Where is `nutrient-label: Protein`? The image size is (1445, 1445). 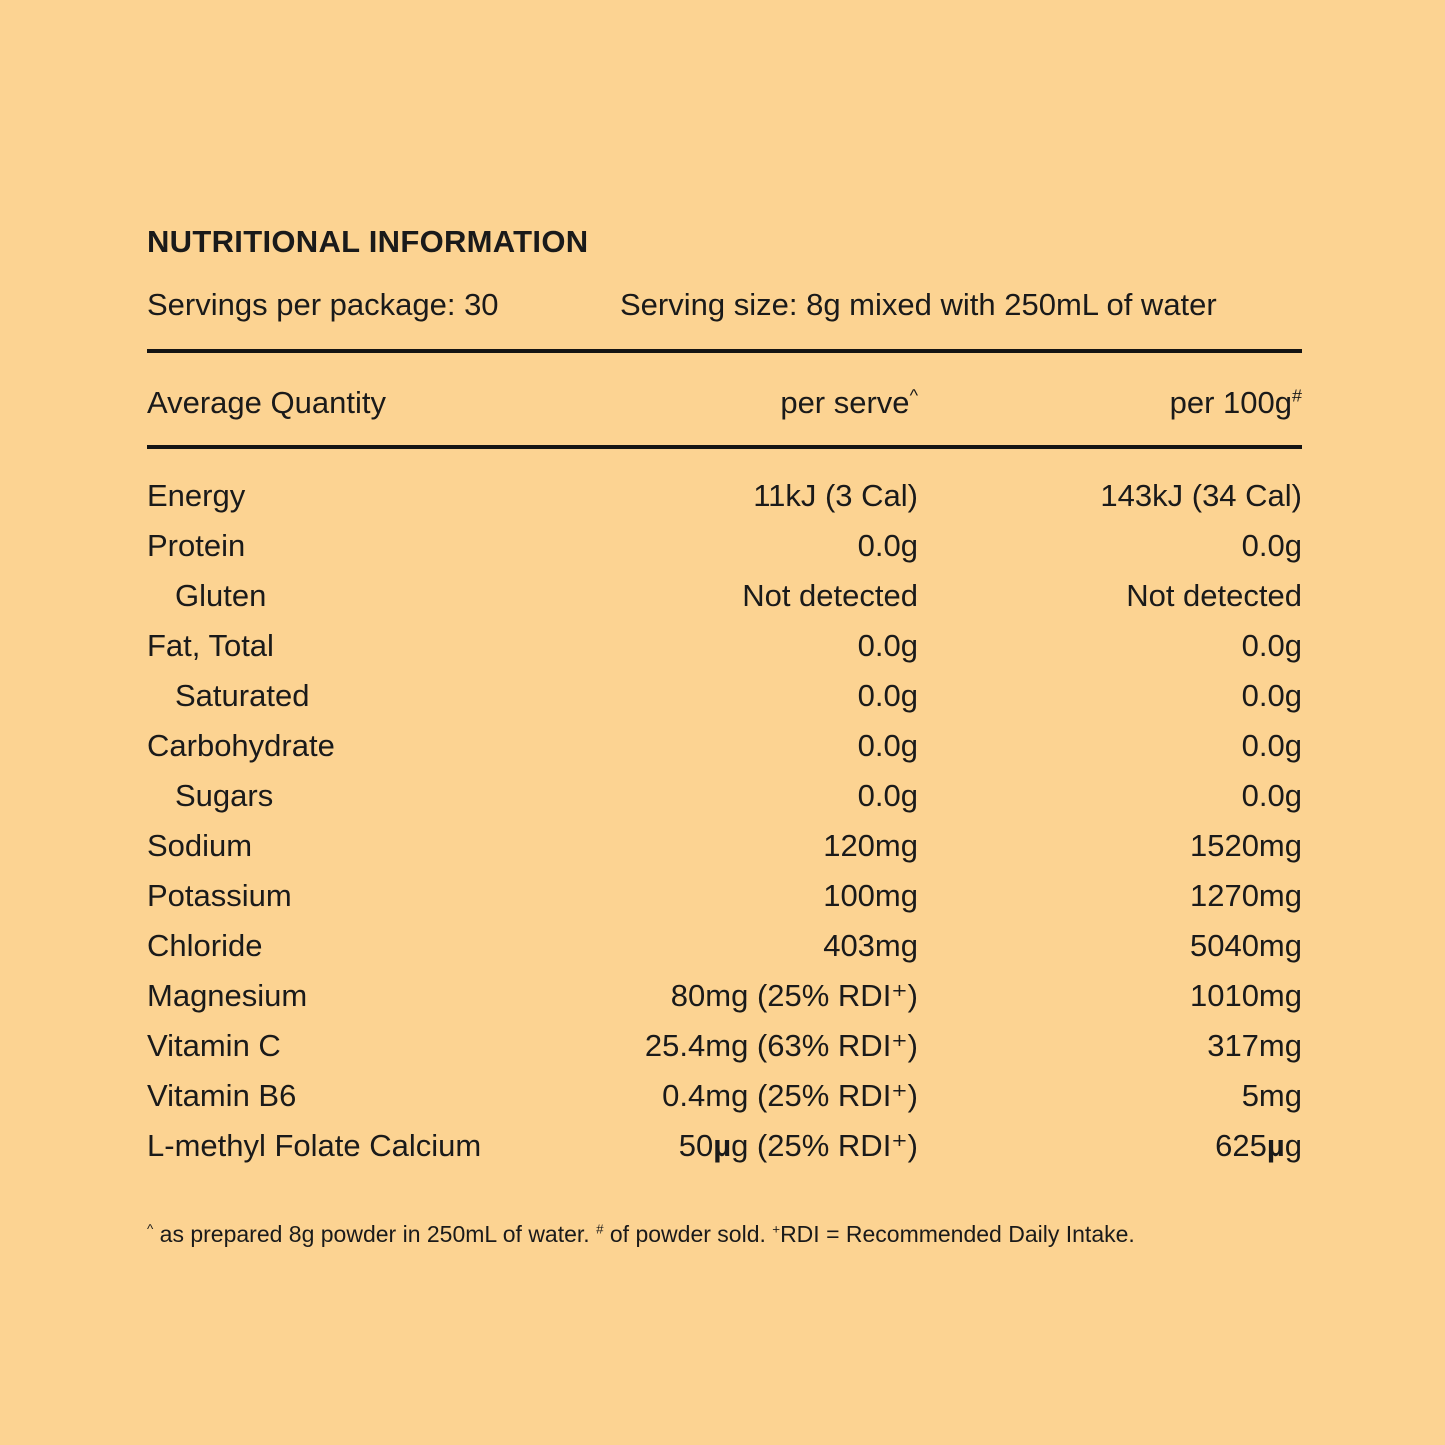
nutrient-label: Protein is located at coordinates (196, 546).